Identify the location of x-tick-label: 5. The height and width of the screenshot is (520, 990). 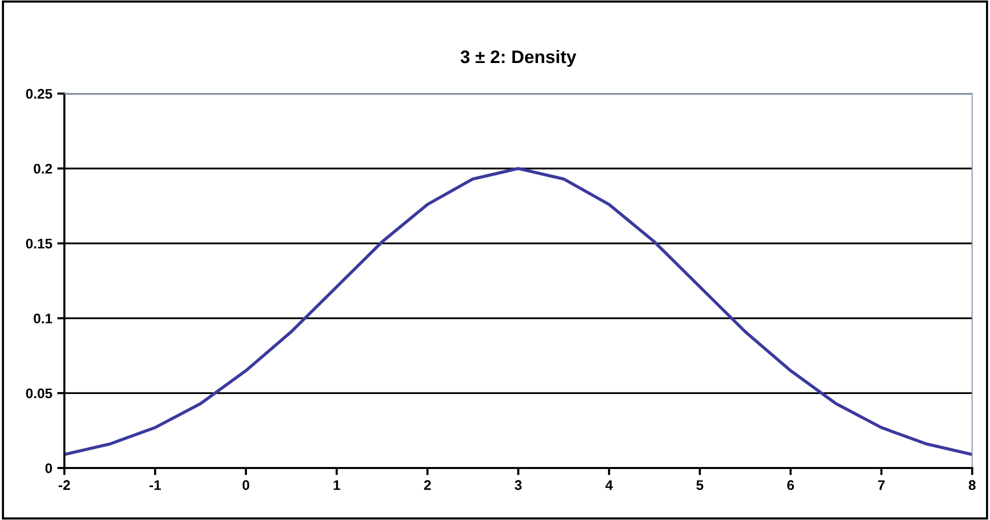
(700, 485).